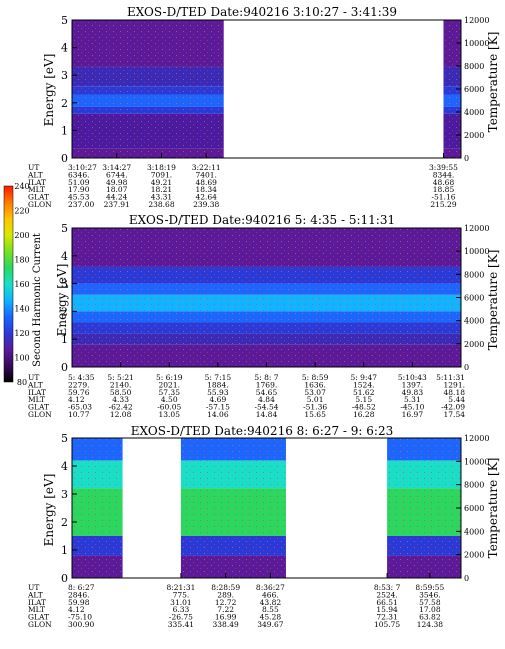 This screenshot has height=649, width=505. What do you see at coordinates (386, 617) in the screenshot?
I see `table-cell: 72.31` at bounding box center [386, 617].